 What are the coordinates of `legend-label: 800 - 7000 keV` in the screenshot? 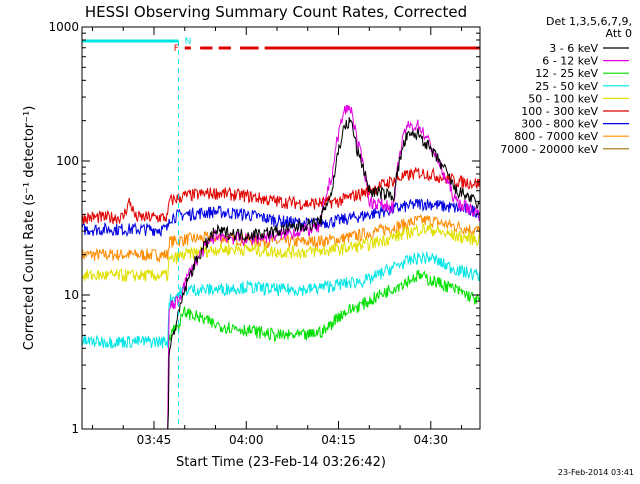 It's located at (556, 136).